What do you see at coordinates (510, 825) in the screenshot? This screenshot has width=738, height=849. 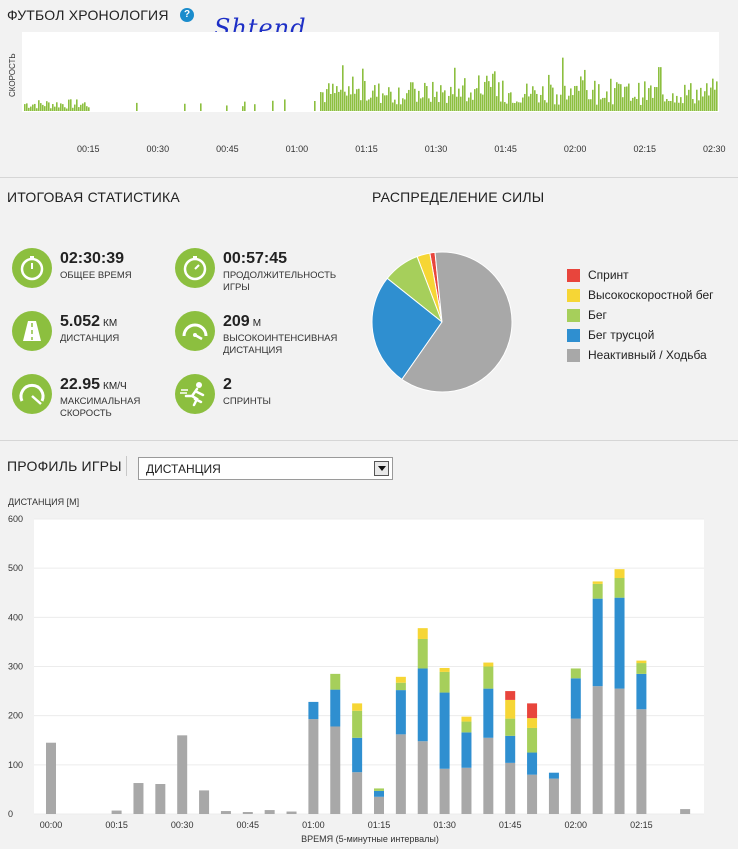 I see `x-tick-label: 01:45` at bounding box center [510, 825].